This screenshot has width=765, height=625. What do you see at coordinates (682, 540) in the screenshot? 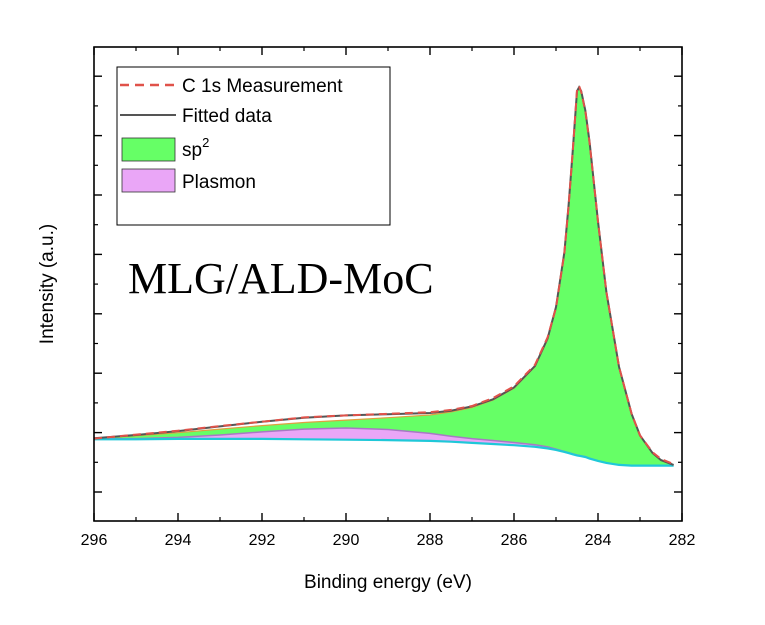
I see `x-tick-label: 282` at bounding box center [682, 540].